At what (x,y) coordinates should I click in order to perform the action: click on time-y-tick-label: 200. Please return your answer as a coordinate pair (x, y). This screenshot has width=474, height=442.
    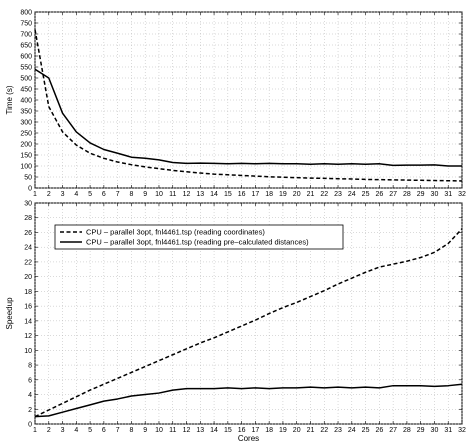
    Looking at the image, I should click on (26, 145).